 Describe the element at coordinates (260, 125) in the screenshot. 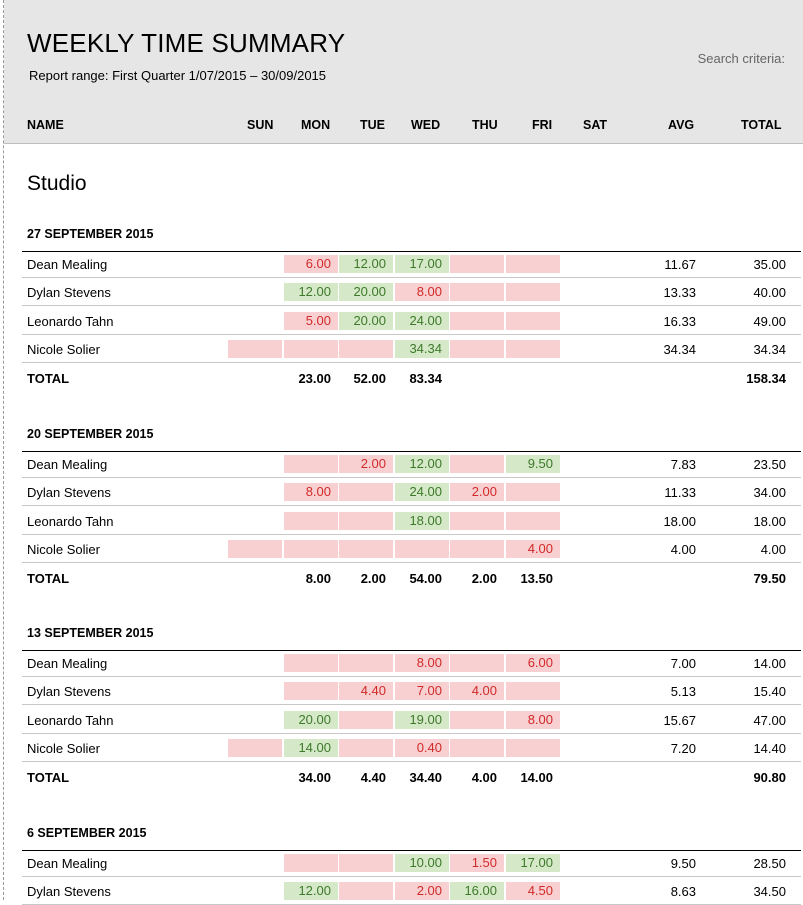

I see `column-header-sun: SUN` at that location.